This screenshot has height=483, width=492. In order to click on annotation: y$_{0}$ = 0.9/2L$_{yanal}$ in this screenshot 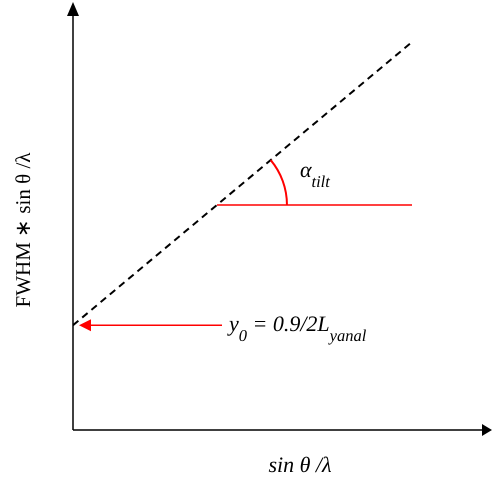, I will do `click(296, 328)`.